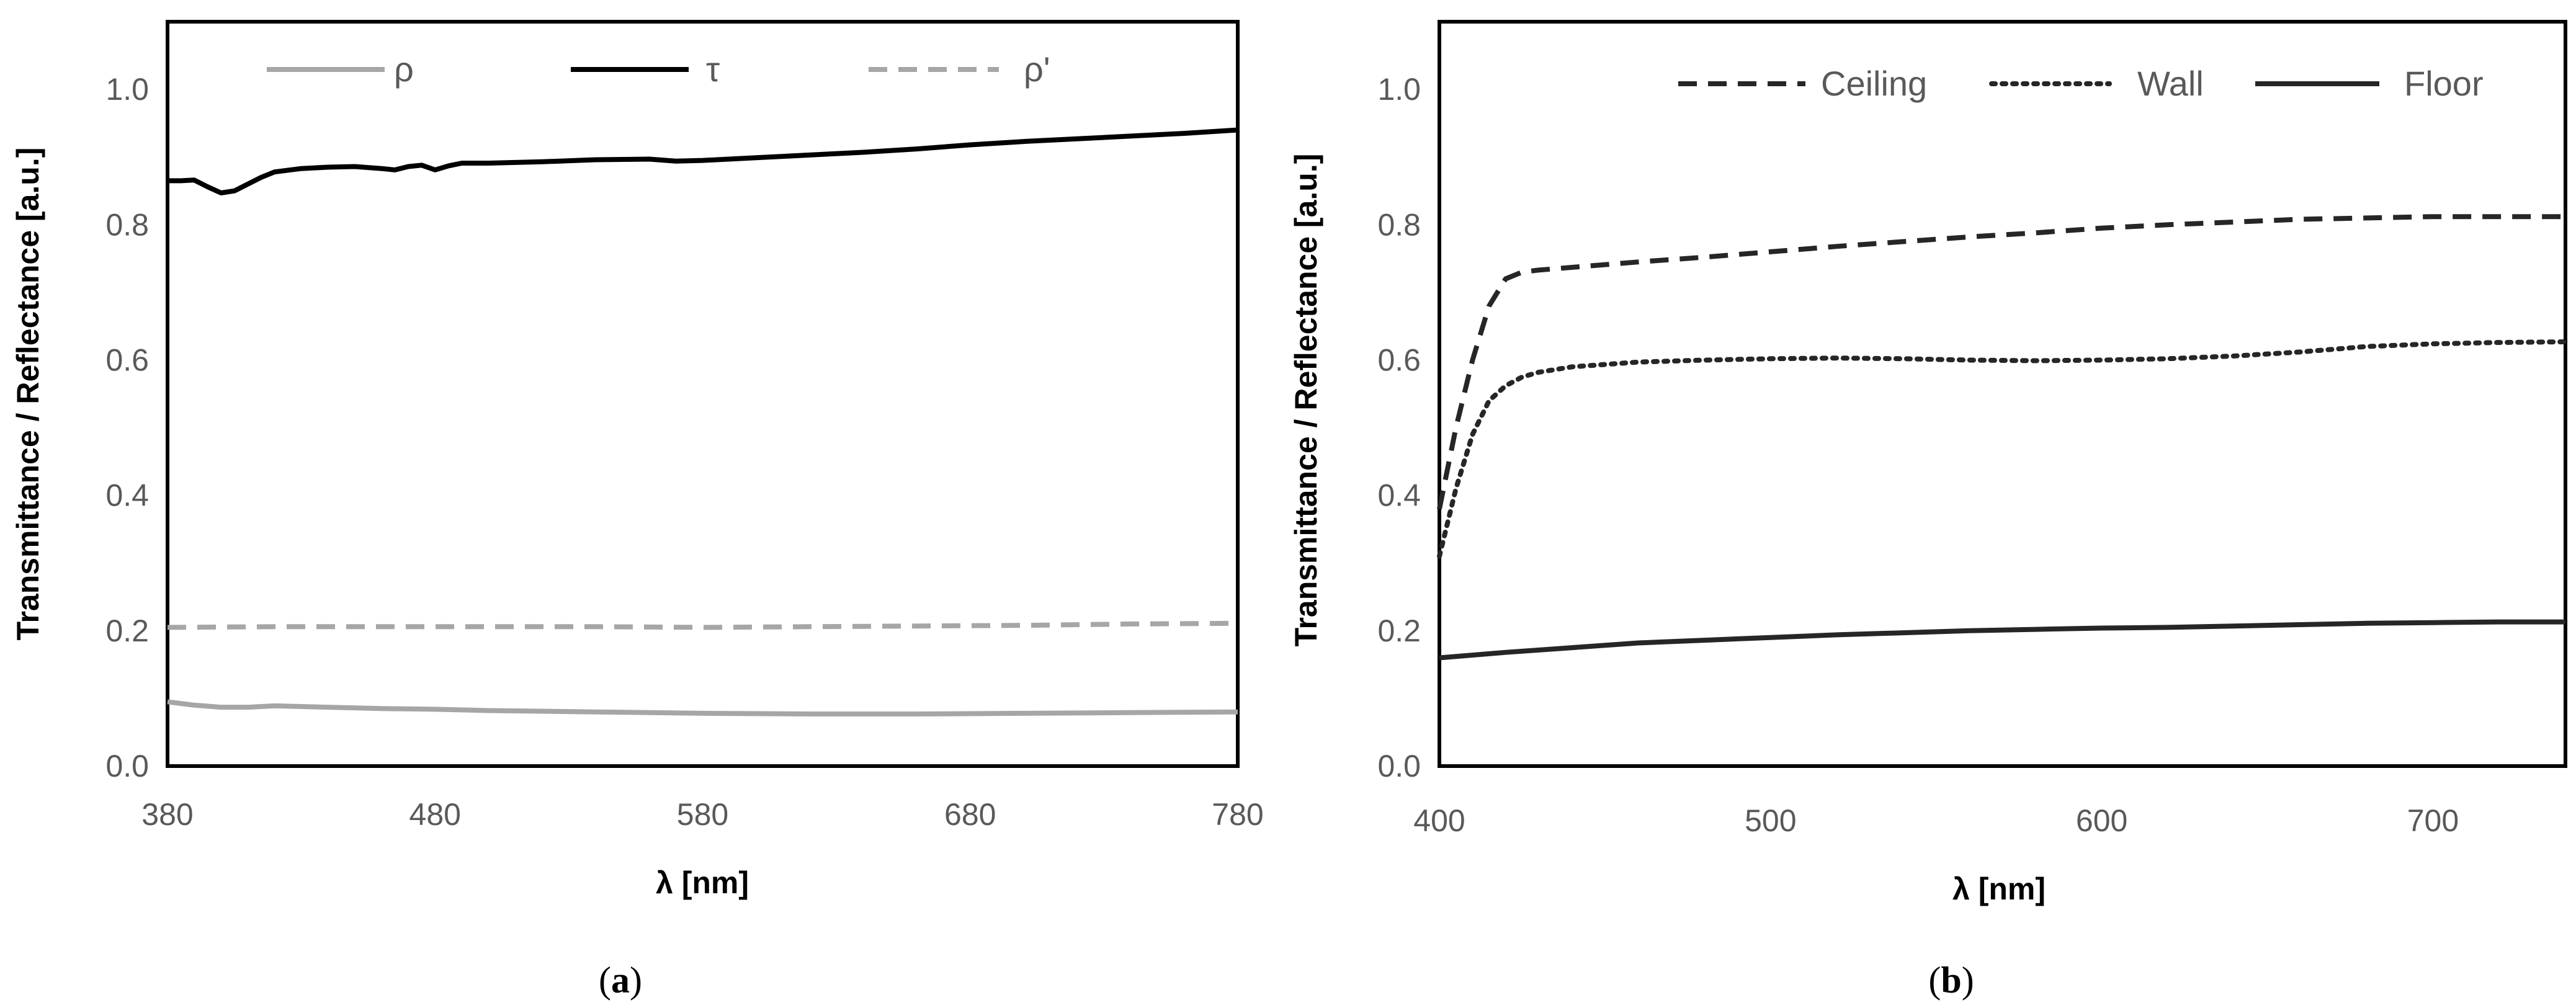 This screenshot has width=2576, height=1008. Describe the element at coordinates (1399, 360) in the screenshot. I see `y-tick-label-b: 0.6` at that location.